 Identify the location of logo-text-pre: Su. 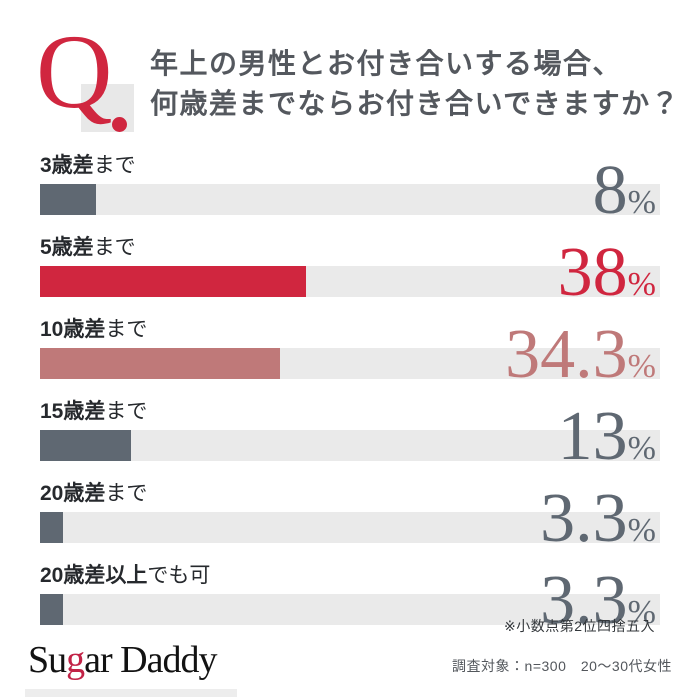
(47, 660).